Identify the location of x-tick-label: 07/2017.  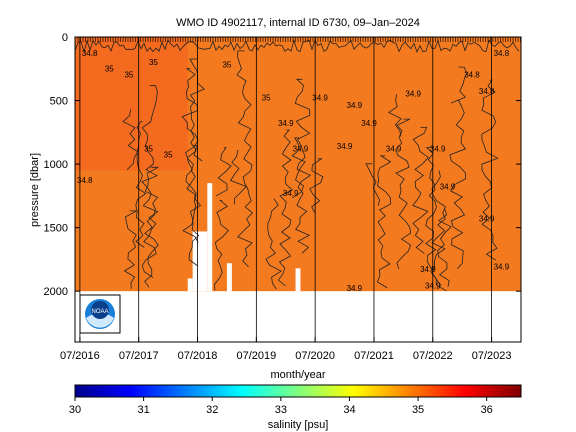
(139, 356).